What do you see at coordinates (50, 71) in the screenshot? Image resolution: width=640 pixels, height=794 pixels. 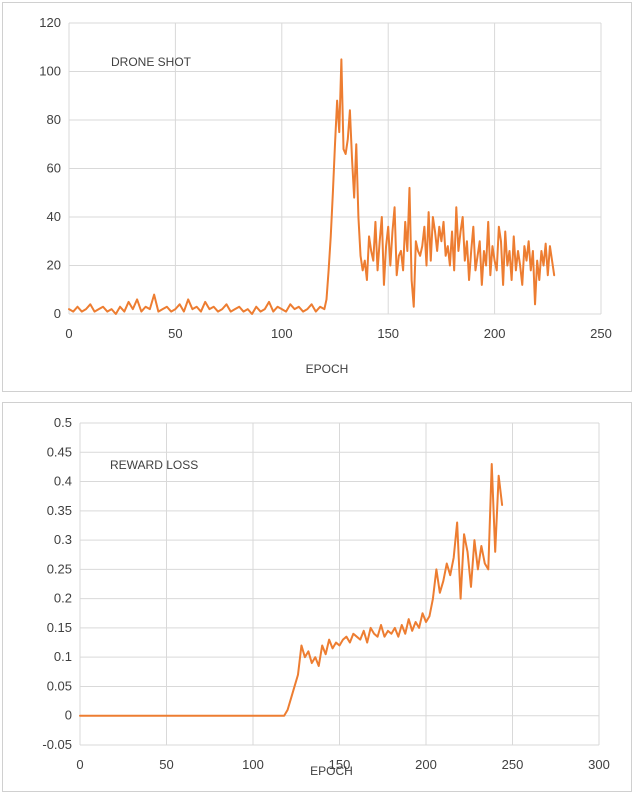 I see `y-tick-label: 100` at bounding box center [50, 71].